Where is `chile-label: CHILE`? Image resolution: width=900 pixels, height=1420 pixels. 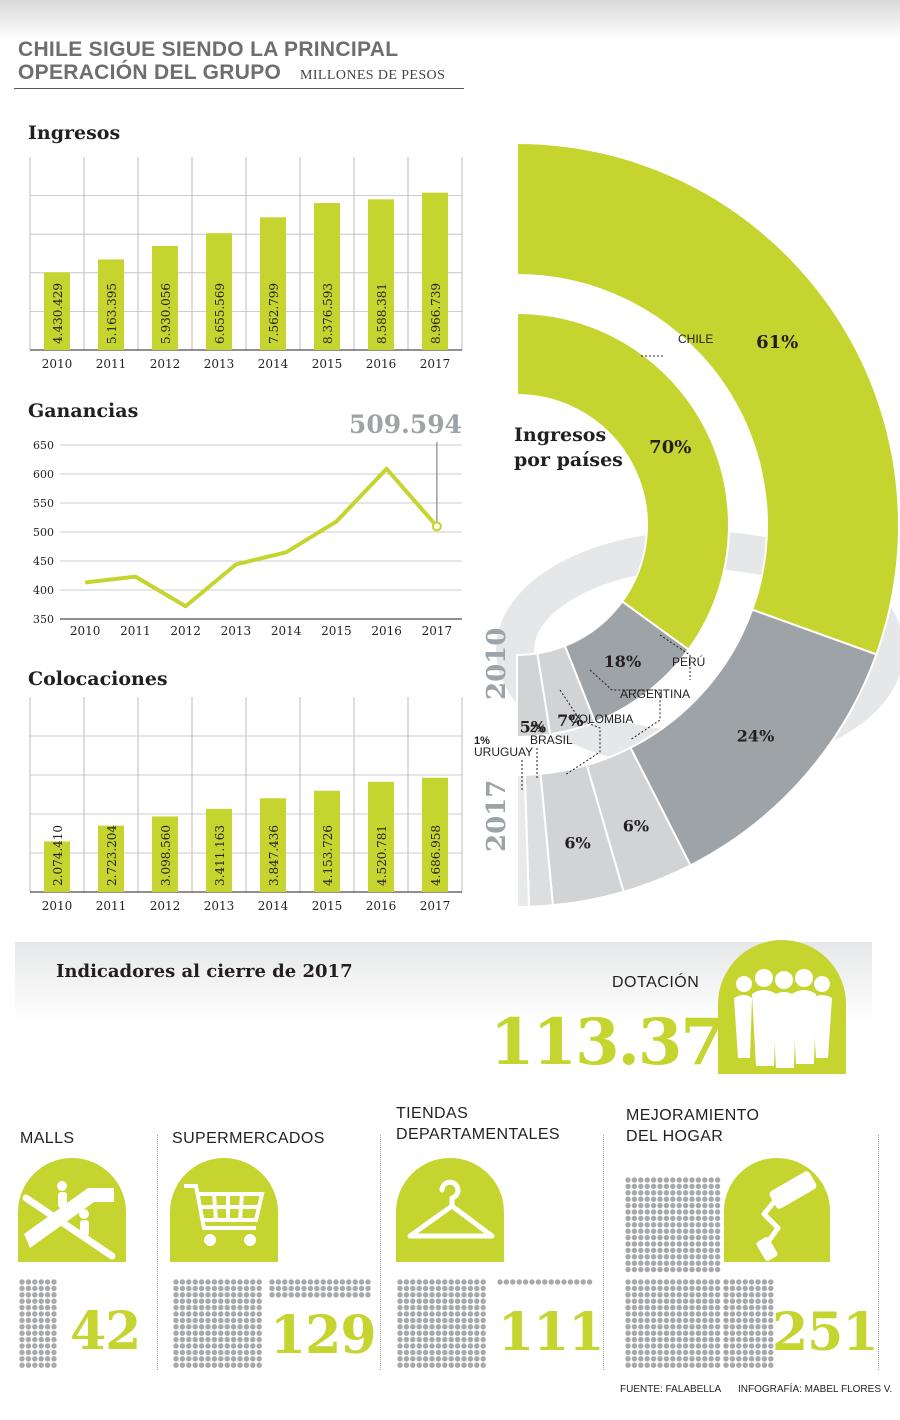
chile-label: CHILE is located at coordinates (695, 339).